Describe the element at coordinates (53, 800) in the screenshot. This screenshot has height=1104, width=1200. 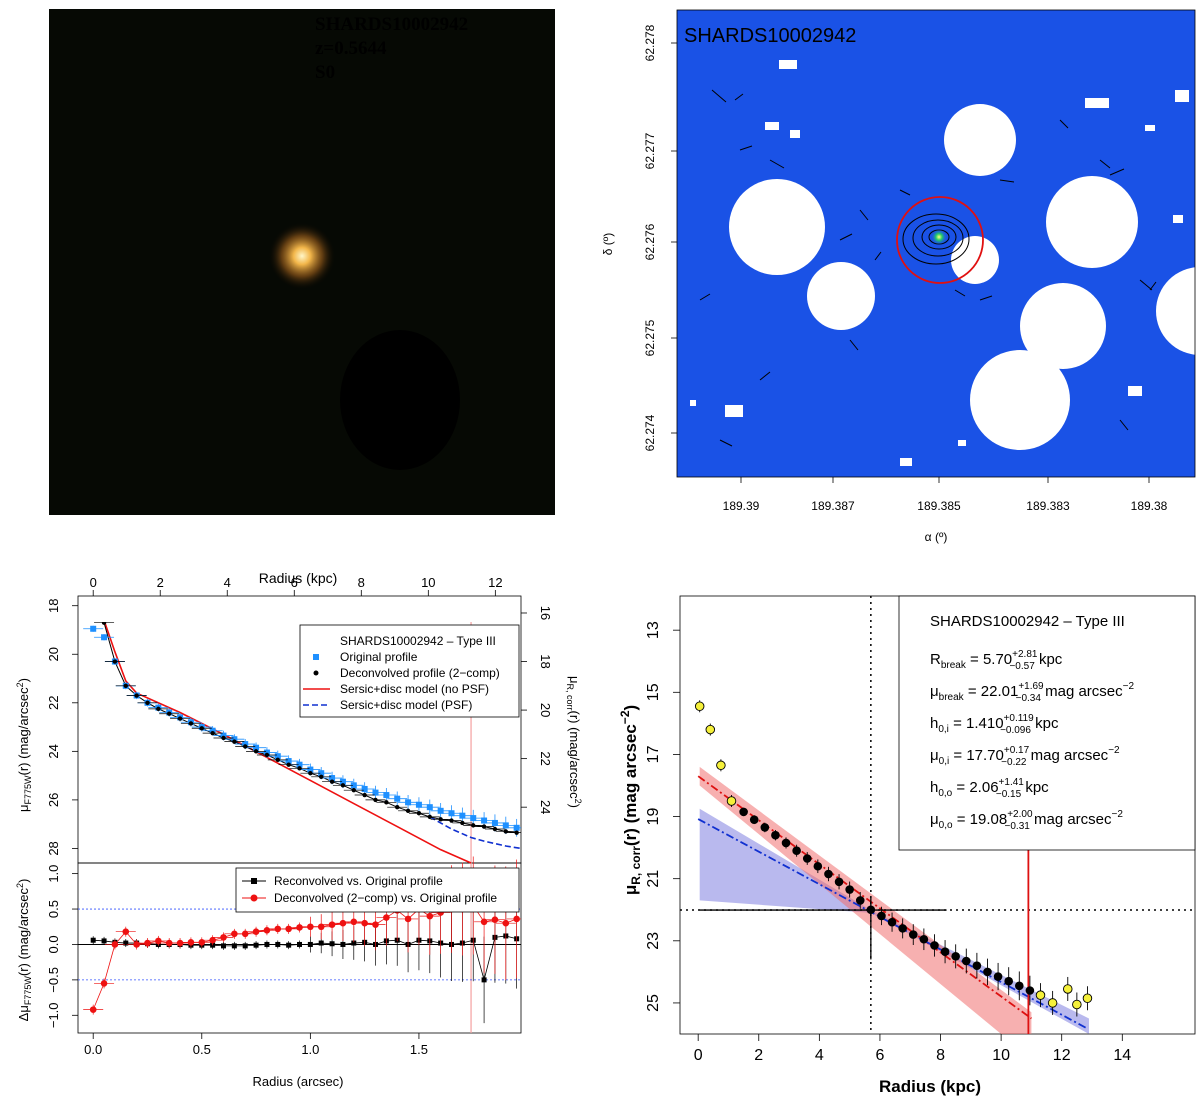
I see `y-tick-label: 26` at that location.